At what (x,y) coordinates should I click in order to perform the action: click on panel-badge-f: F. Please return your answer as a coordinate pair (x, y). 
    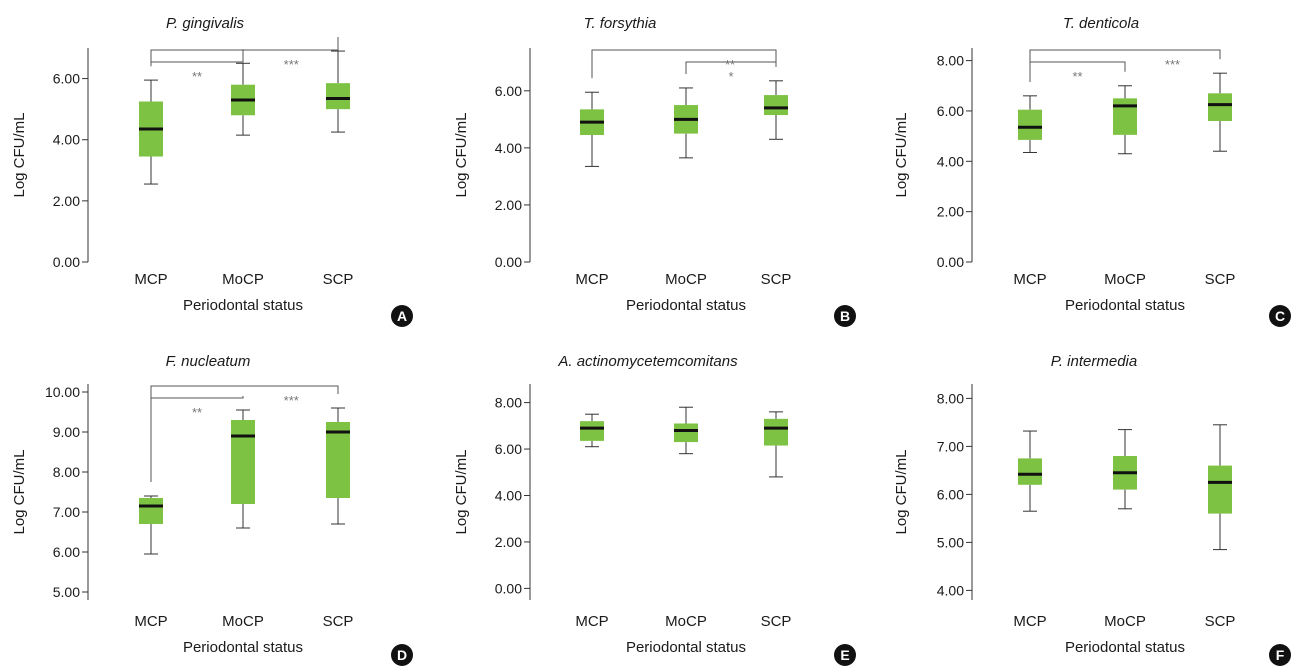
    Looking at the image, I should click on (1280, 655).